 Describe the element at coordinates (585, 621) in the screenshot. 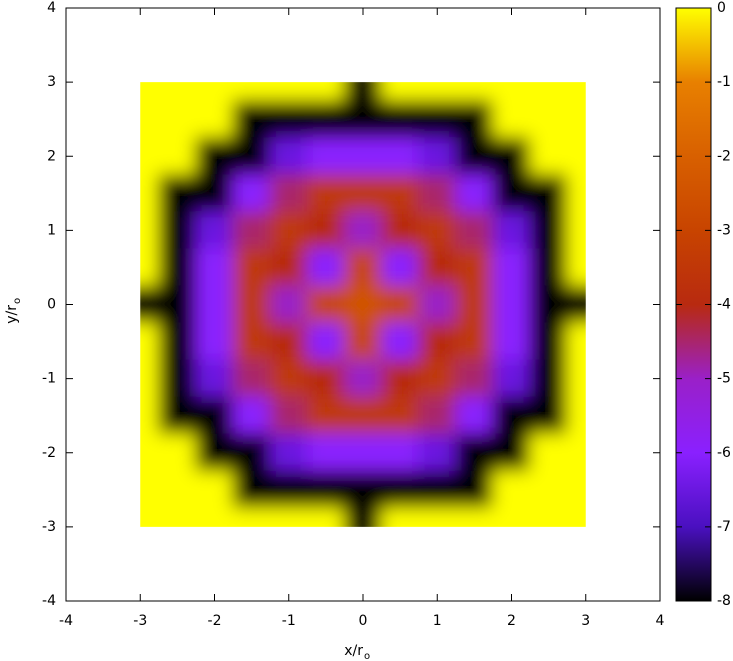

I see `x-tick-label: 3` at that location.